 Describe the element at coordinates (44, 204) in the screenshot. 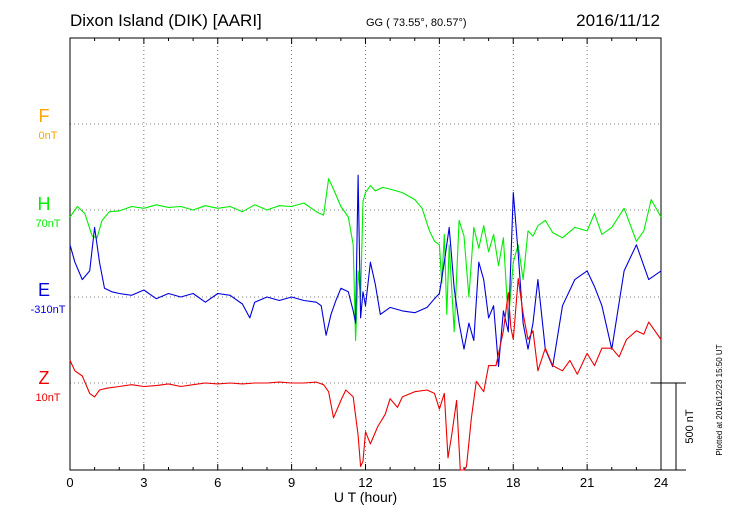

I see `series-label-h: H` at that location.